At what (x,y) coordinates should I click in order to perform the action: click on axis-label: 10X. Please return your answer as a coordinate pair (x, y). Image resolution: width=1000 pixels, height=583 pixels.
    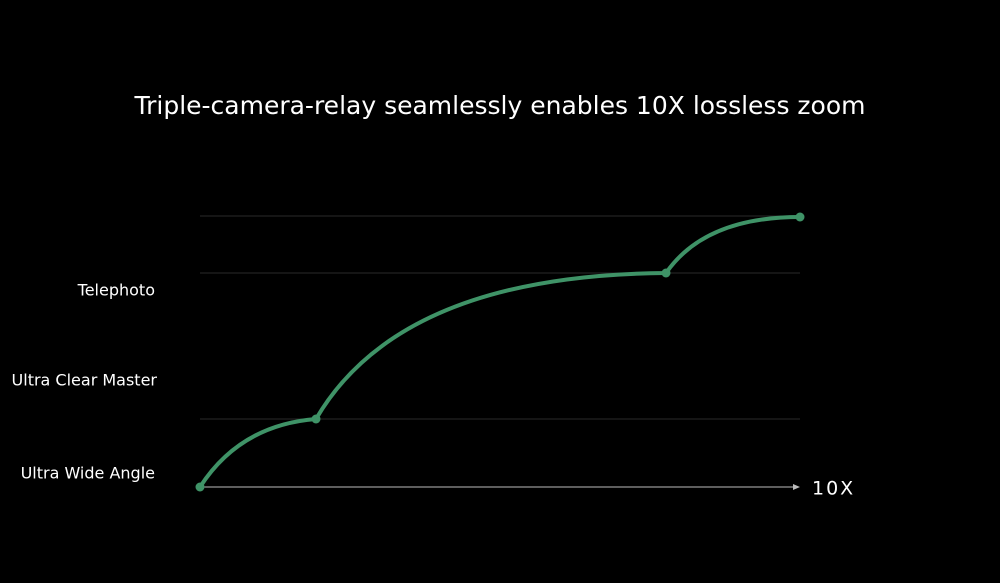
    Looking at the image, I should click on (833, 489).